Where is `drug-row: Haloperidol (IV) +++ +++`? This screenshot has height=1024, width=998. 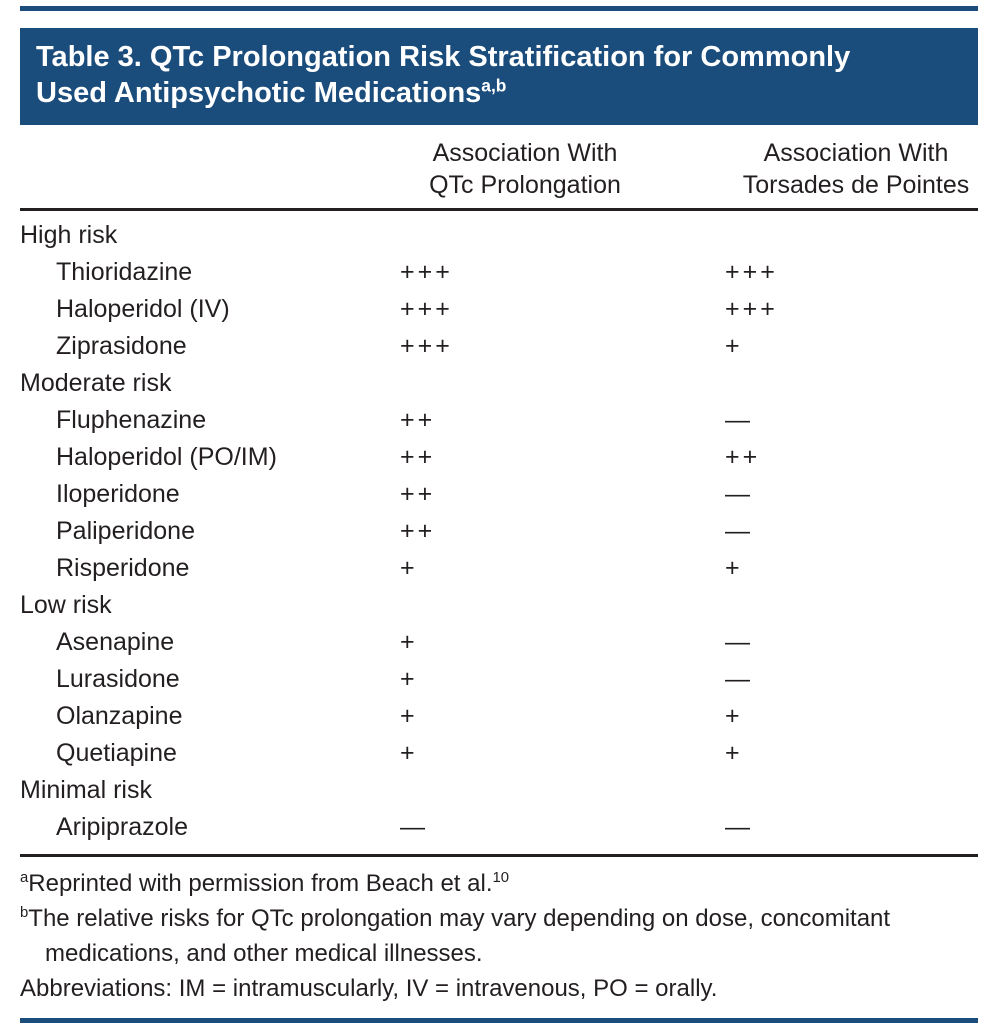 drug-row: Haloperidol (IV) +++ +++ is located at coordinates (499, 309).